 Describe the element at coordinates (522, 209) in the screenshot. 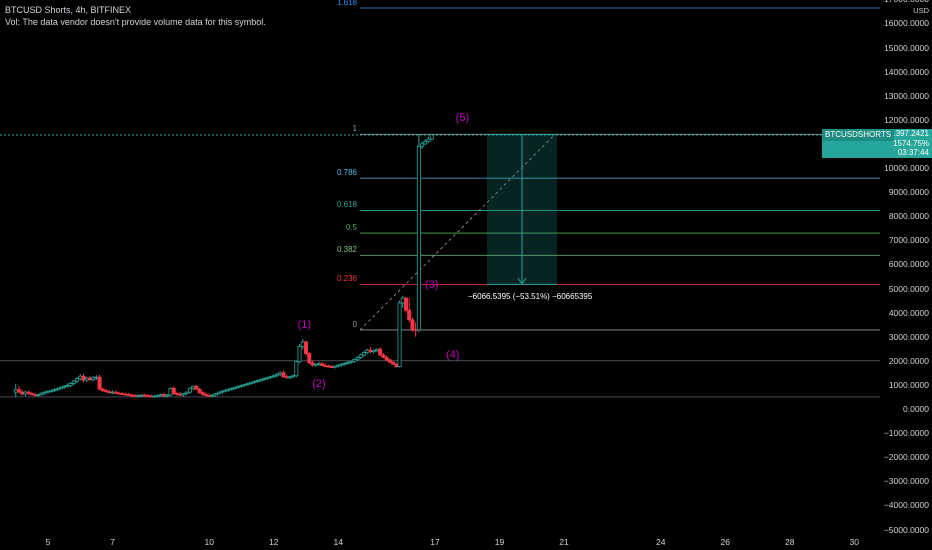

I see `price-range-measure` at that location.